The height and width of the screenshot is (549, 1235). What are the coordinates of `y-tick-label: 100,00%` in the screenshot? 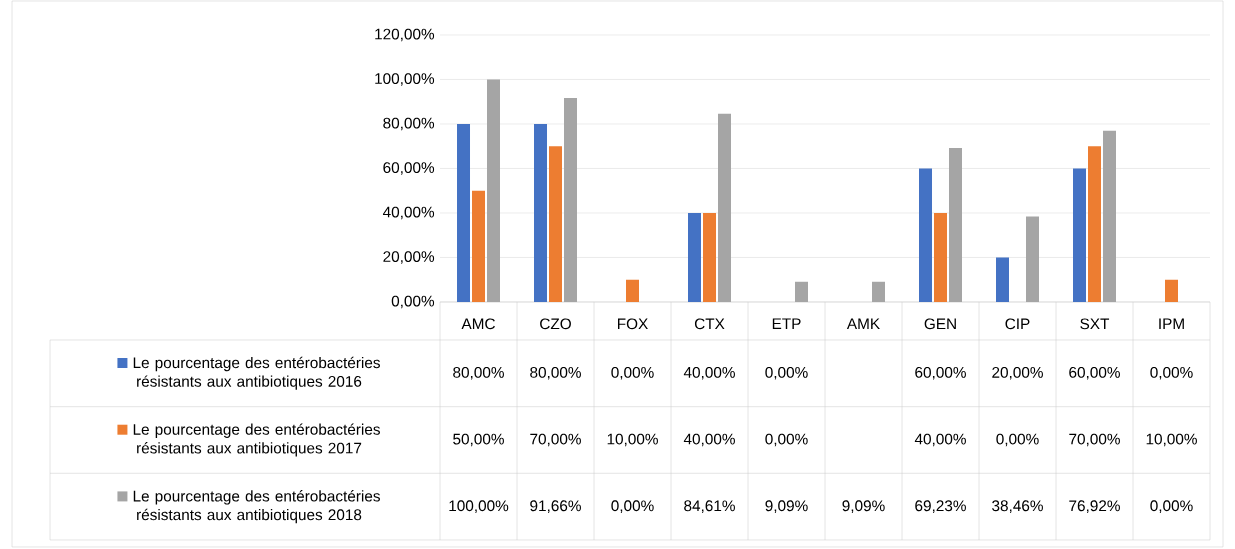 It's located at (405, 79).